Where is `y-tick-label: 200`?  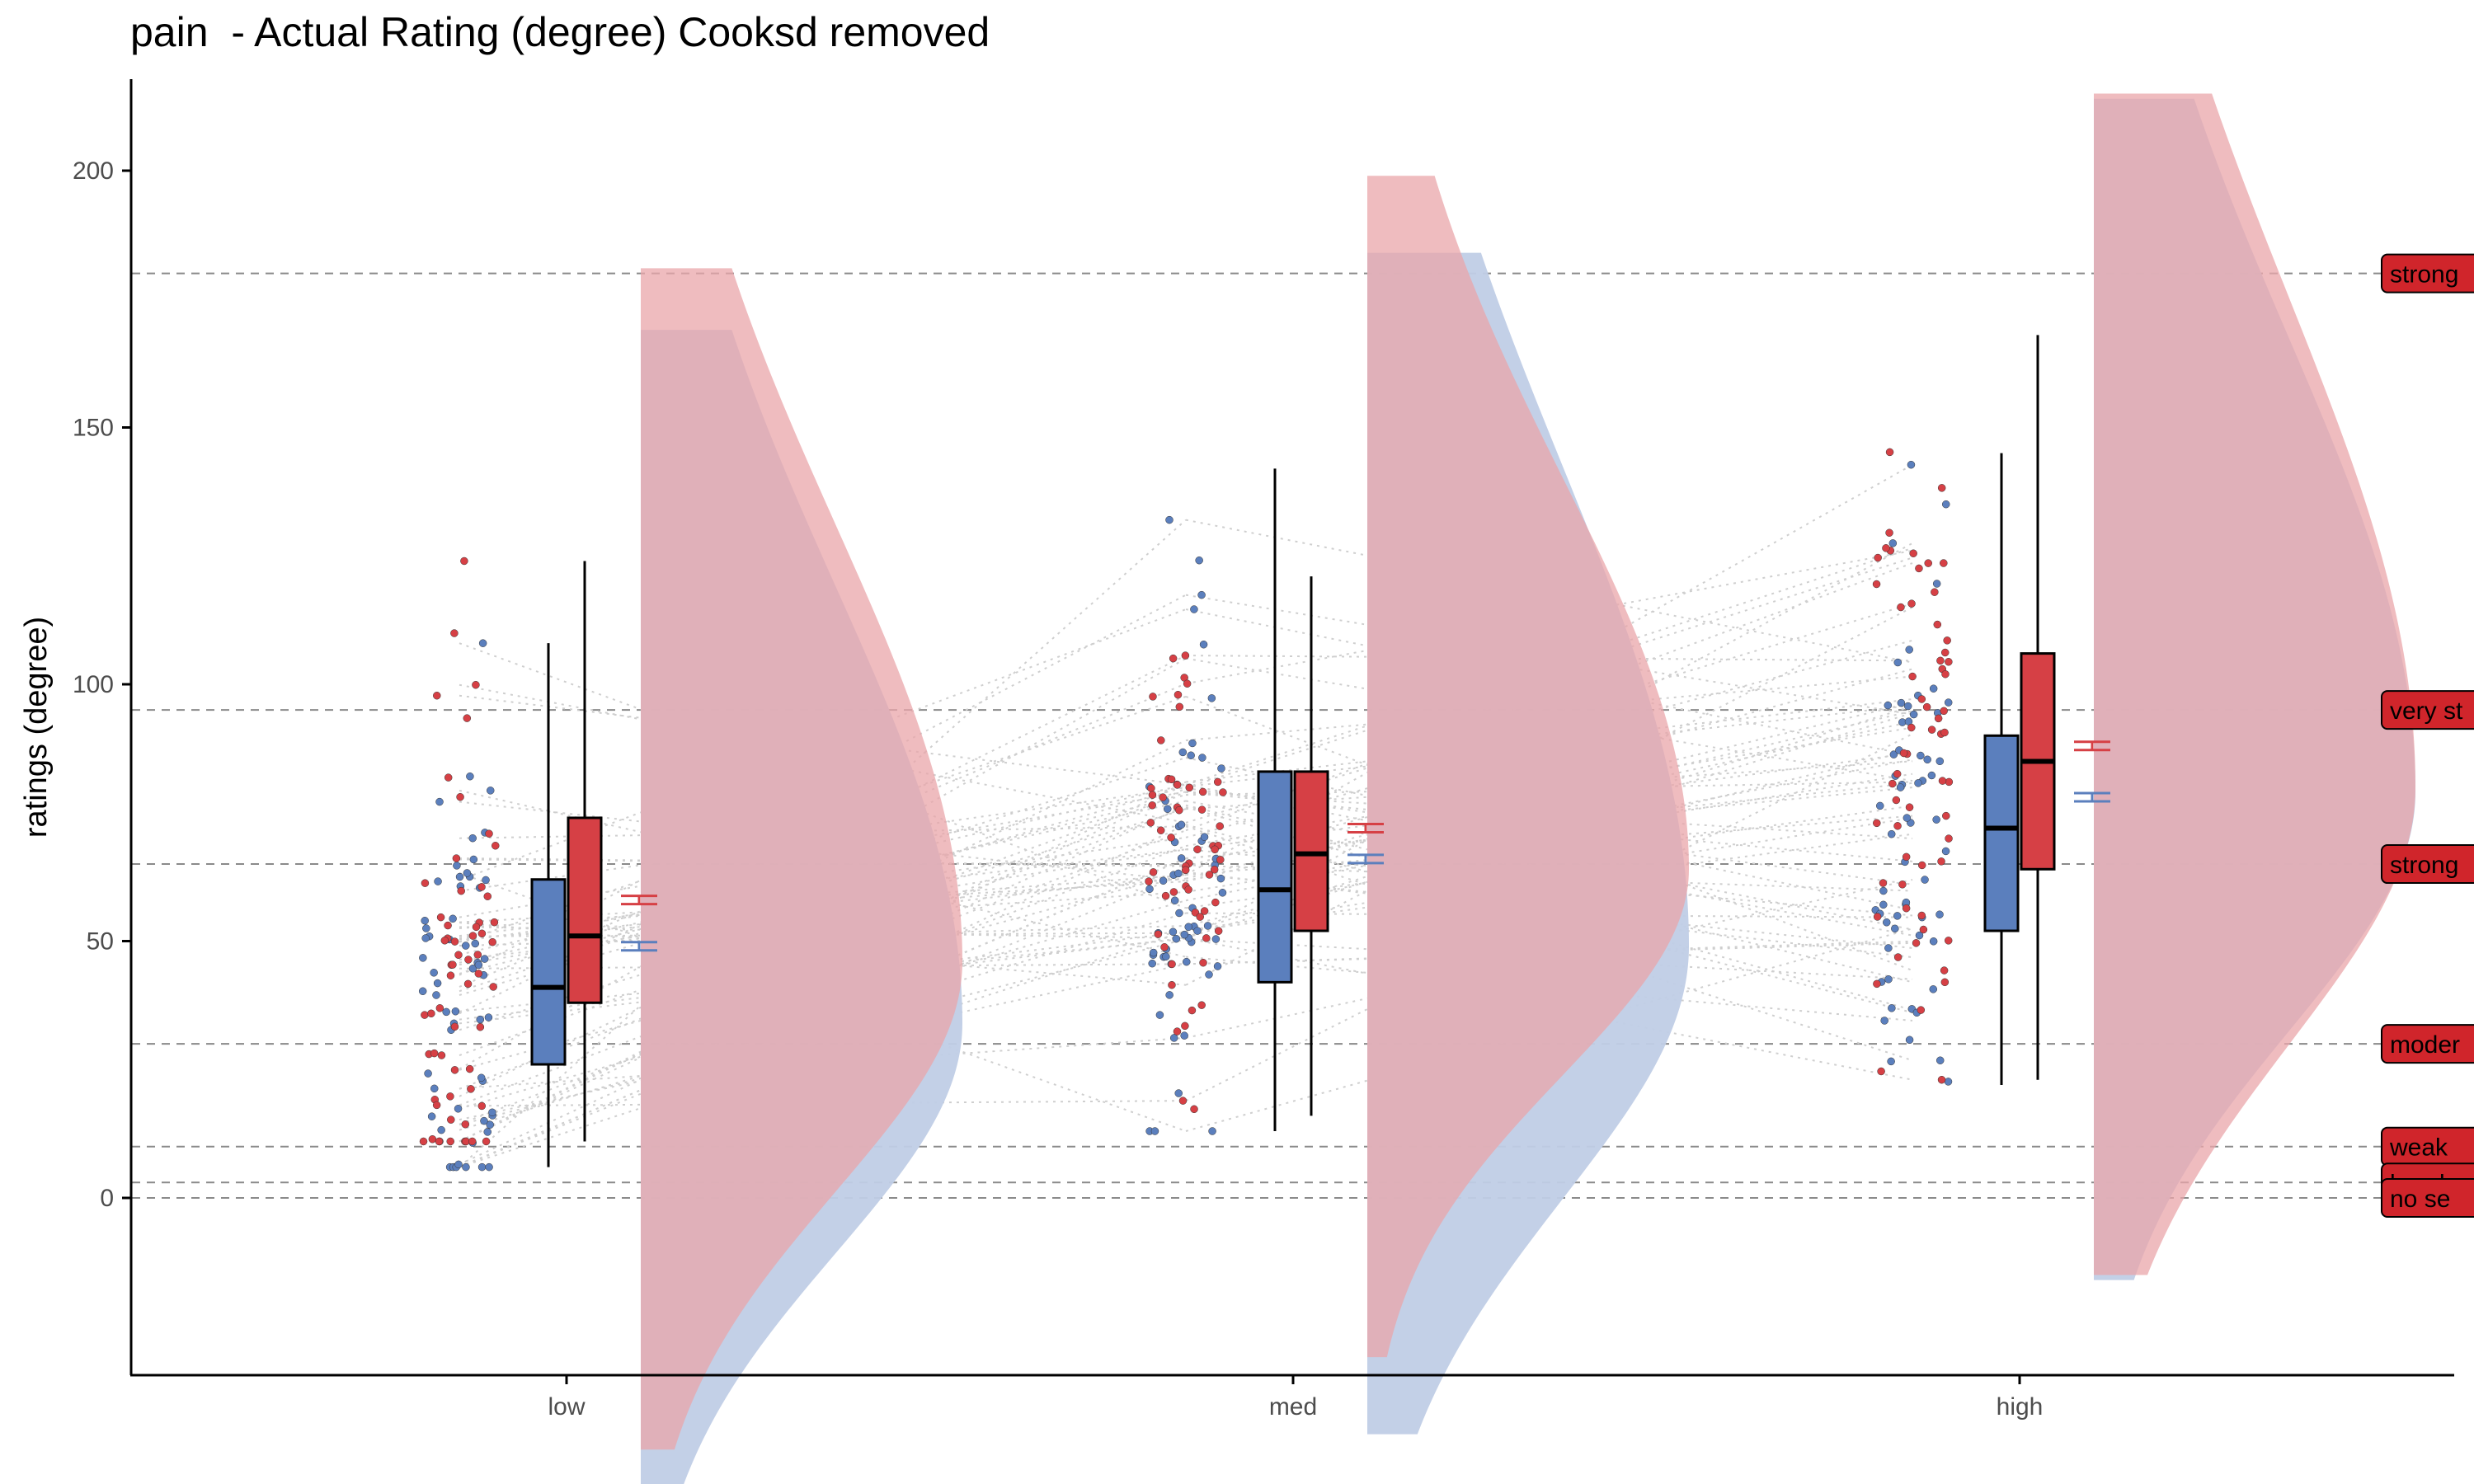 y-tick-label: 200 is located at coordinates (93, 171).